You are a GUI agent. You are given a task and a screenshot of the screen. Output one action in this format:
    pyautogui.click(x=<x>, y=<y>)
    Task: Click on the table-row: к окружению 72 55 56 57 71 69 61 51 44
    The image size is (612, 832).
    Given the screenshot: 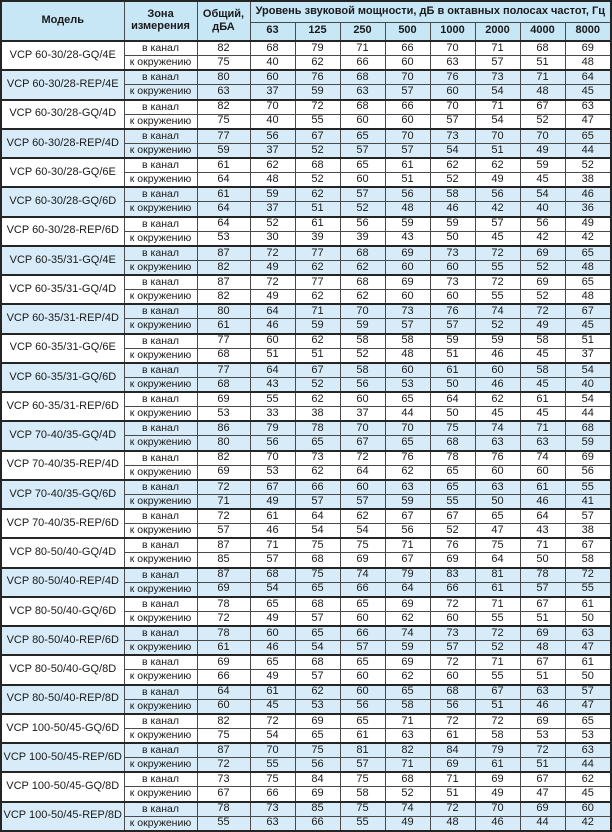 What is the action you would take?
    pyautogui.click(x=306, y=765)
    